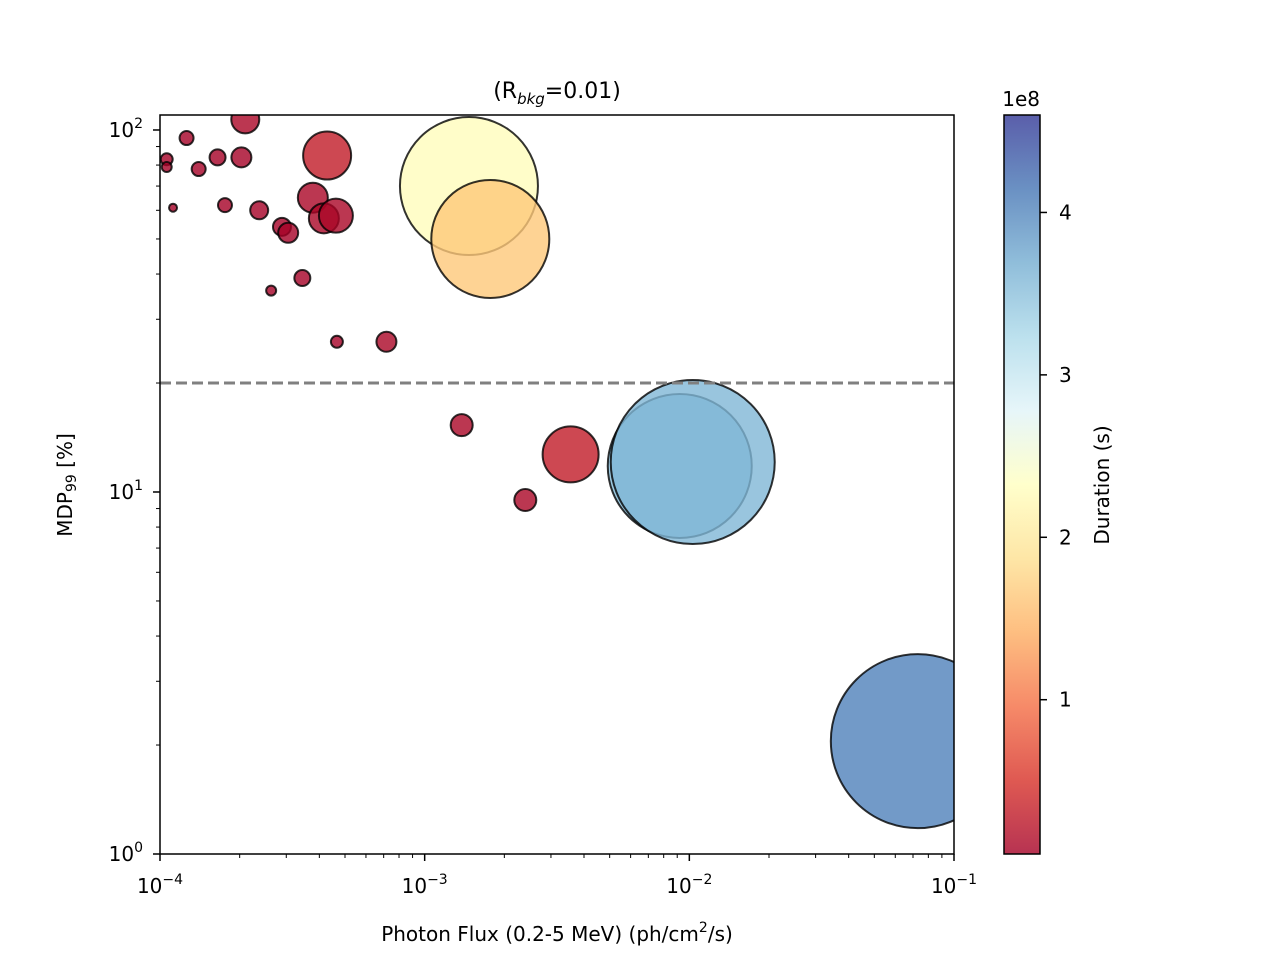  I want to click on colorbar-offset-text: 1e8, so click(1021, 99).